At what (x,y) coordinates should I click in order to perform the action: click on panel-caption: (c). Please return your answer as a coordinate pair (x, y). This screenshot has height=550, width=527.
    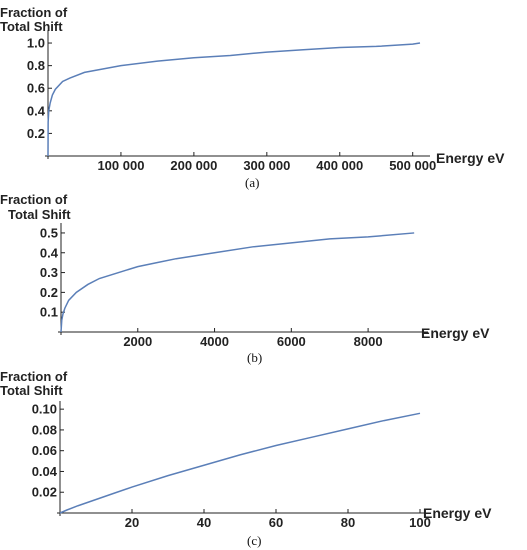
    Looking at the image, I should click on (254, 540).